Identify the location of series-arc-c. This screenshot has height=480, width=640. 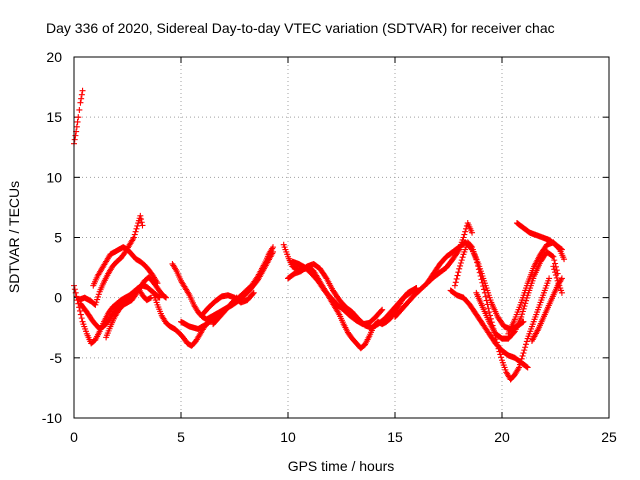
(116, 308).